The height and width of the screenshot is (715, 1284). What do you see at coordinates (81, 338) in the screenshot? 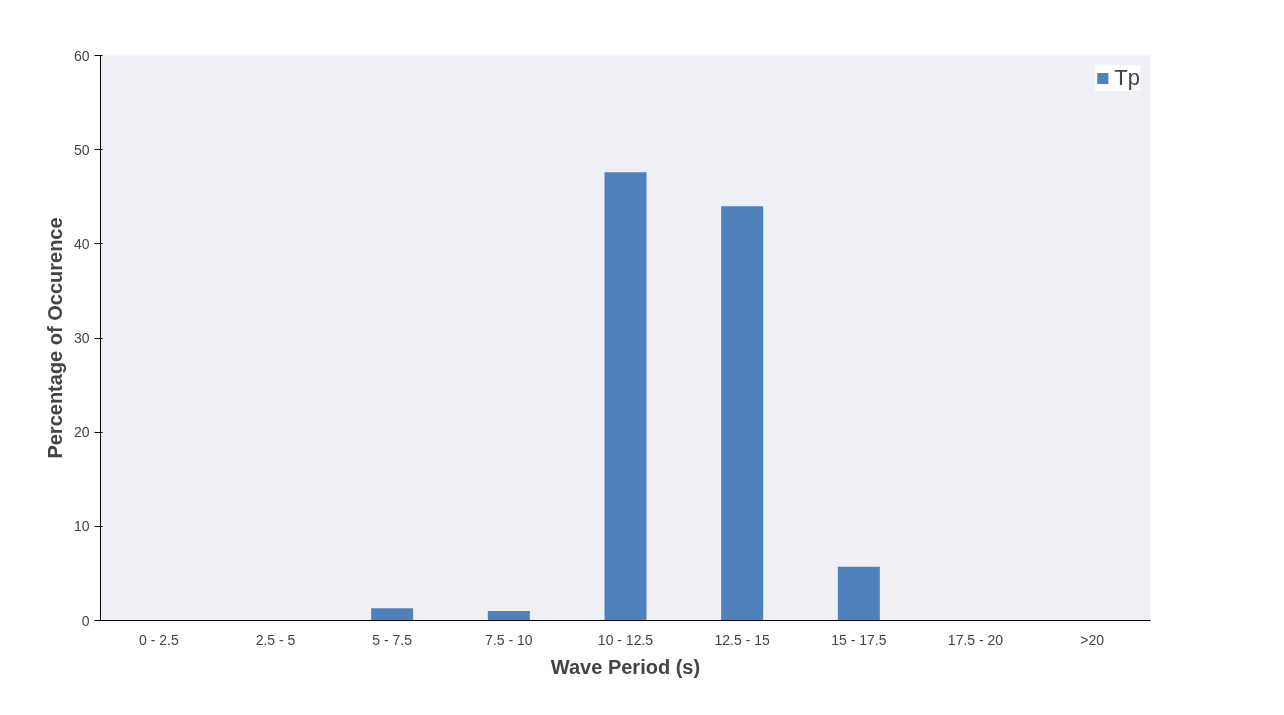
I see `y-tick-label: 30` at bounding box center [81, 338].